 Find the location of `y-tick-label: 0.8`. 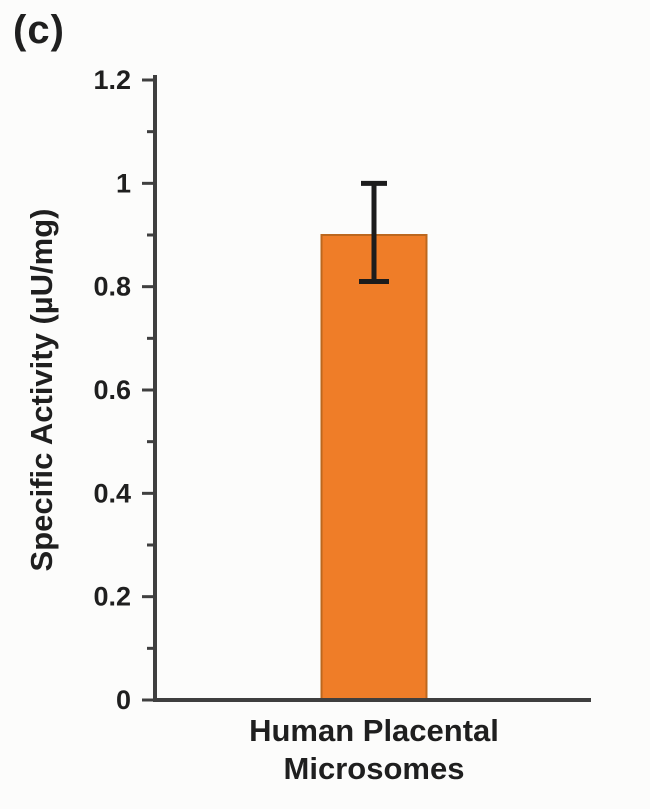

y-tick-label: 0.8 is located at coordinates (112, 287).